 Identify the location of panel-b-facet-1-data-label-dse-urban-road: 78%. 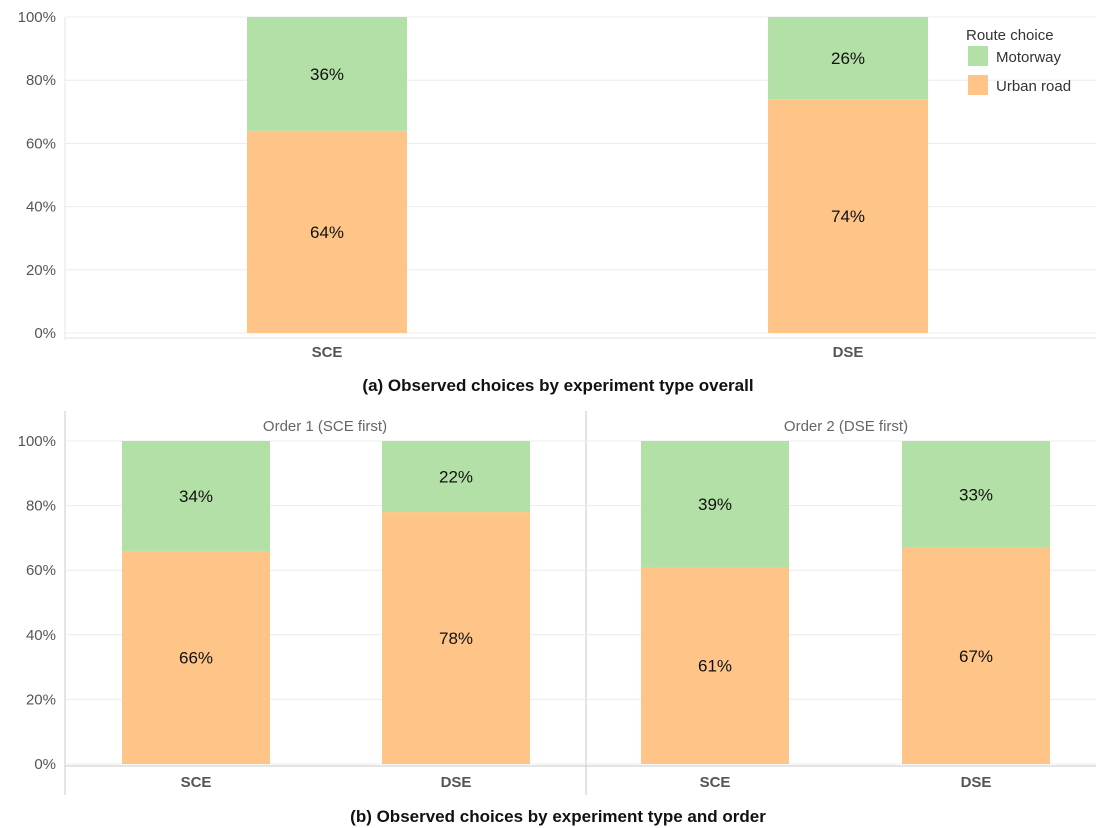
(456, 638).